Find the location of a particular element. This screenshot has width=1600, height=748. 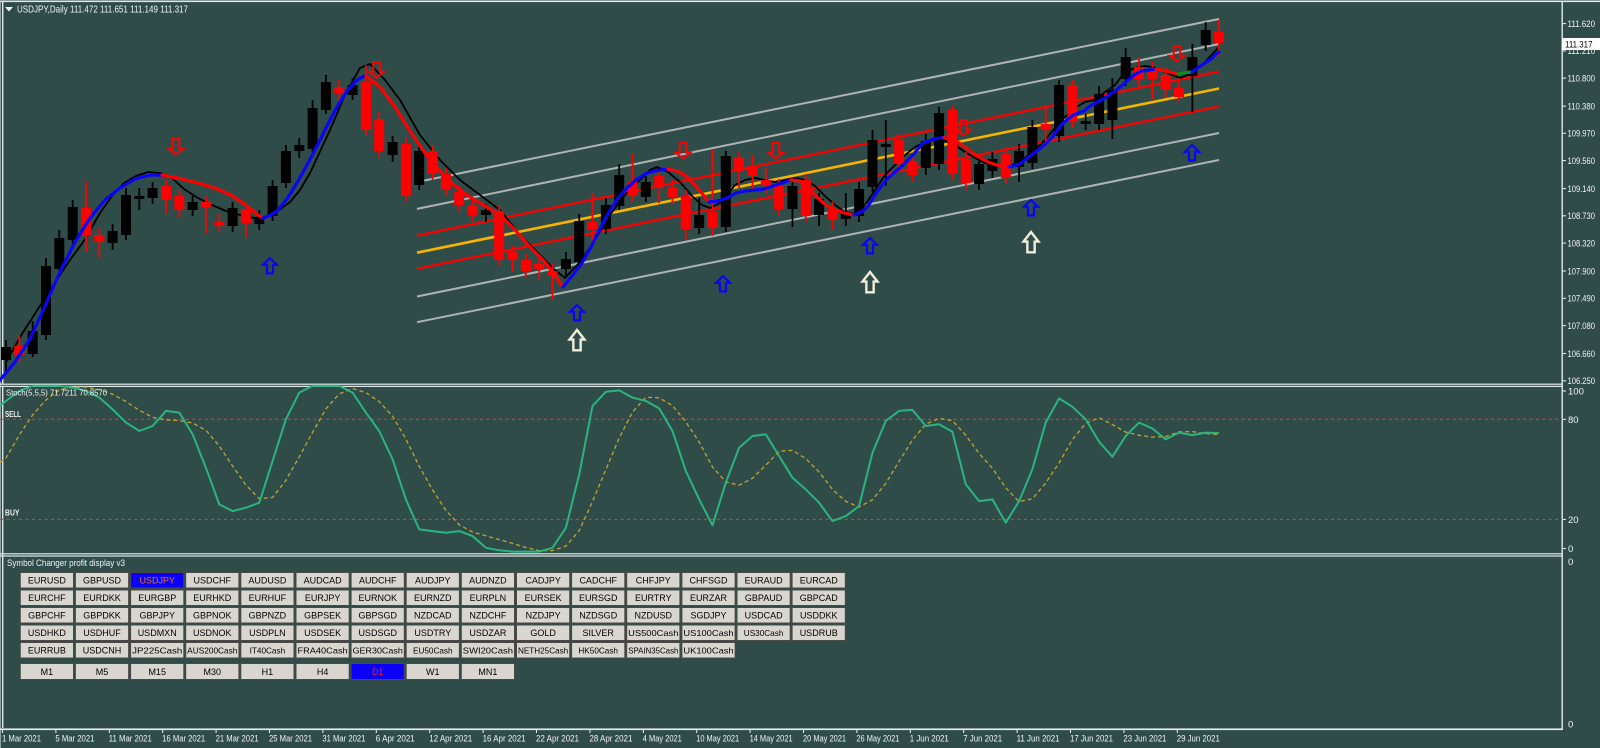

svg-text: 80 is located at coordinates (1573, 420).